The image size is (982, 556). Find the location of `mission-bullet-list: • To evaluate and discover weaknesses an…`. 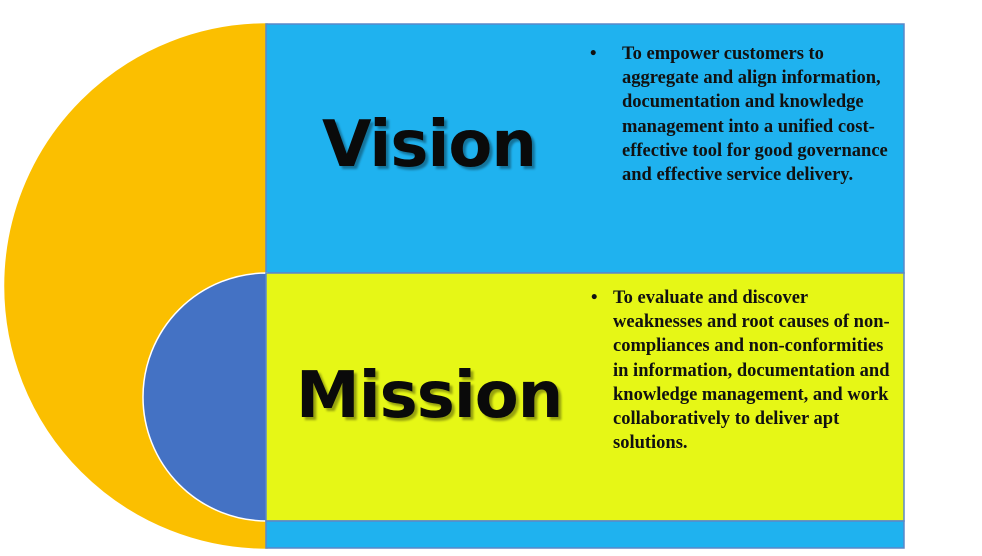

mission-bullet-list: • To evaluate and discover weaknesses an… is located at coordinates (743, 370).